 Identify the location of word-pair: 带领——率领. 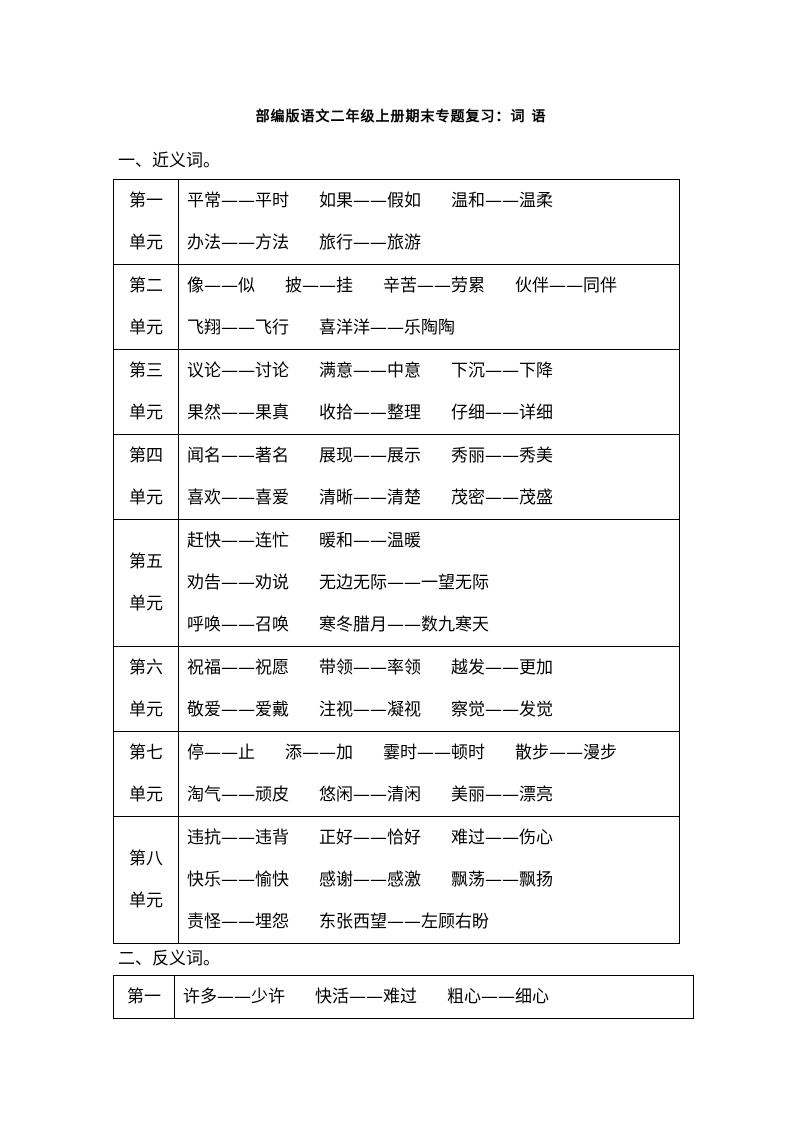
(370, 668).